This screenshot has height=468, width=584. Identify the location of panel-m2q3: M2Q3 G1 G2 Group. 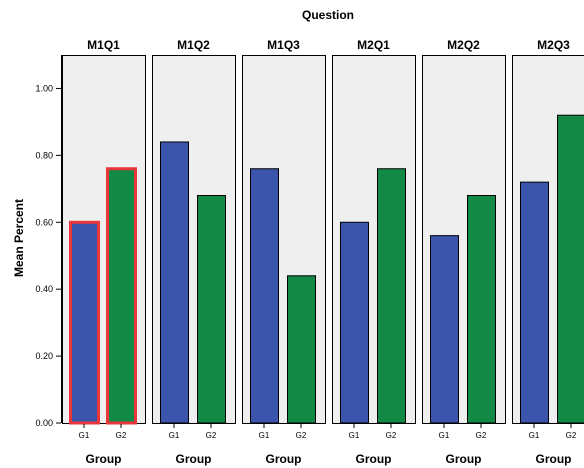
(548, 252).